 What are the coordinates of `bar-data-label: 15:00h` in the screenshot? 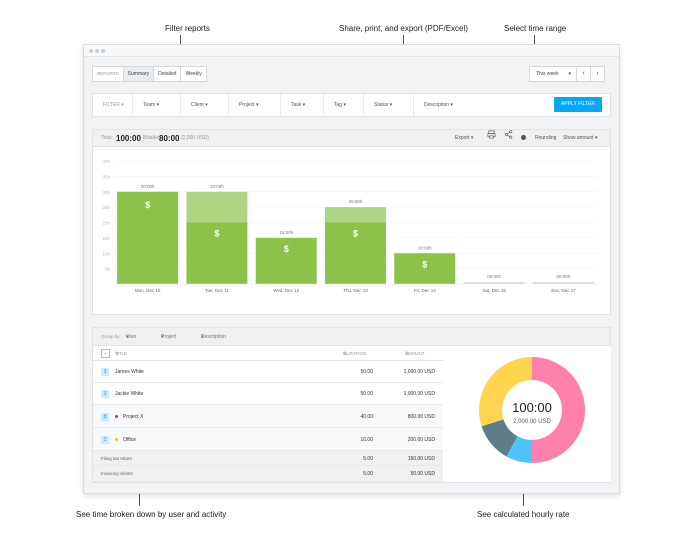 It's located at (286, 232).